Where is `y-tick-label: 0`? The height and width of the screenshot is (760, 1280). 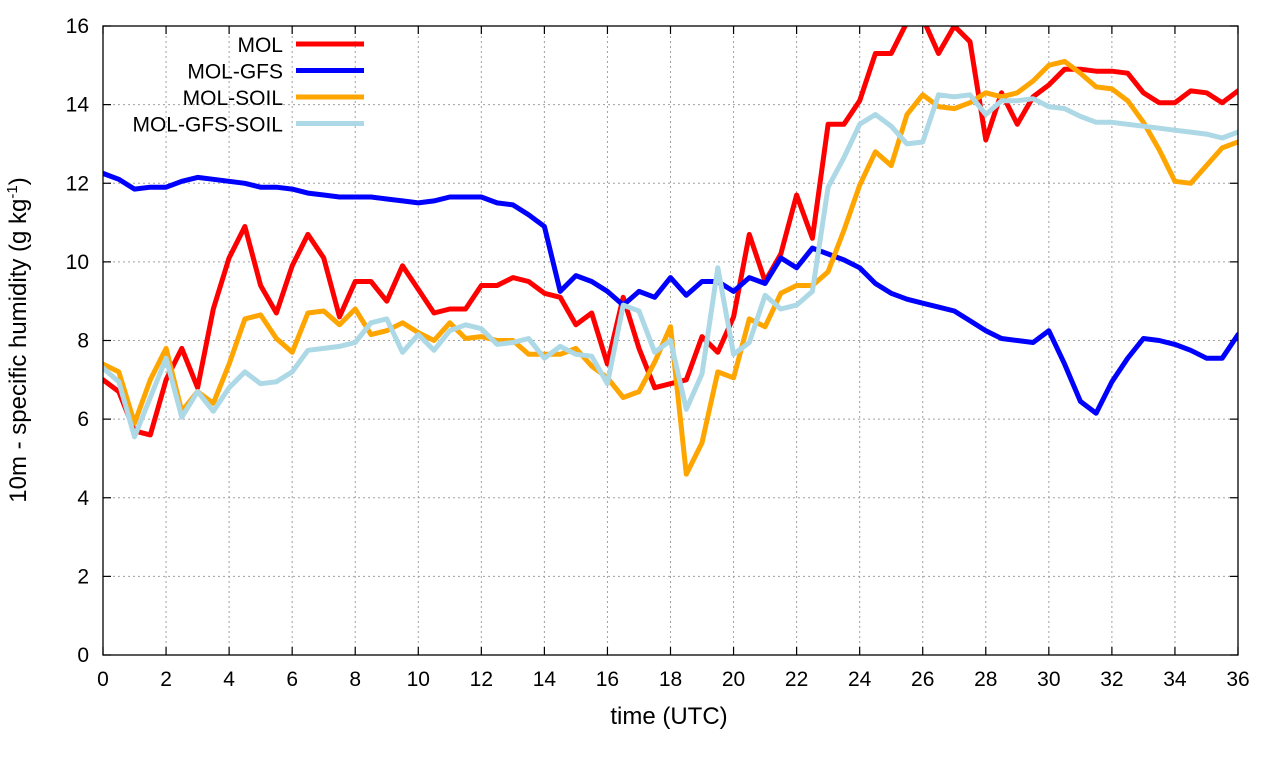 y-tick-label: 0 is located at coordinates (83, 655).